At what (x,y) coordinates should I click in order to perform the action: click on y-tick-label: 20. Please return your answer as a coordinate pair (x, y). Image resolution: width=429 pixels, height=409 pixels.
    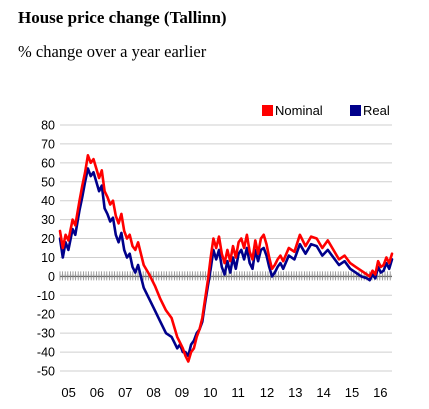
    Looking at the image, I should click on (48, 239).